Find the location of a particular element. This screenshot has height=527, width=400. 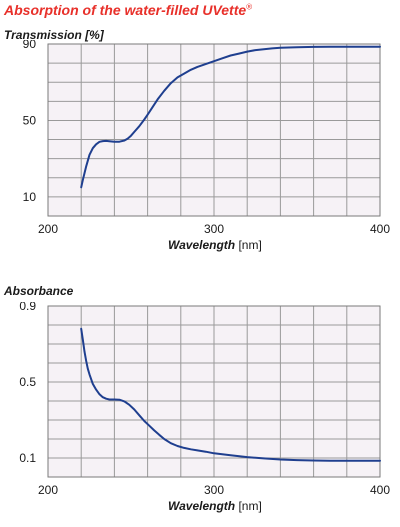

chart1-ytick-label: 10 is located at coordinates (30, 197).